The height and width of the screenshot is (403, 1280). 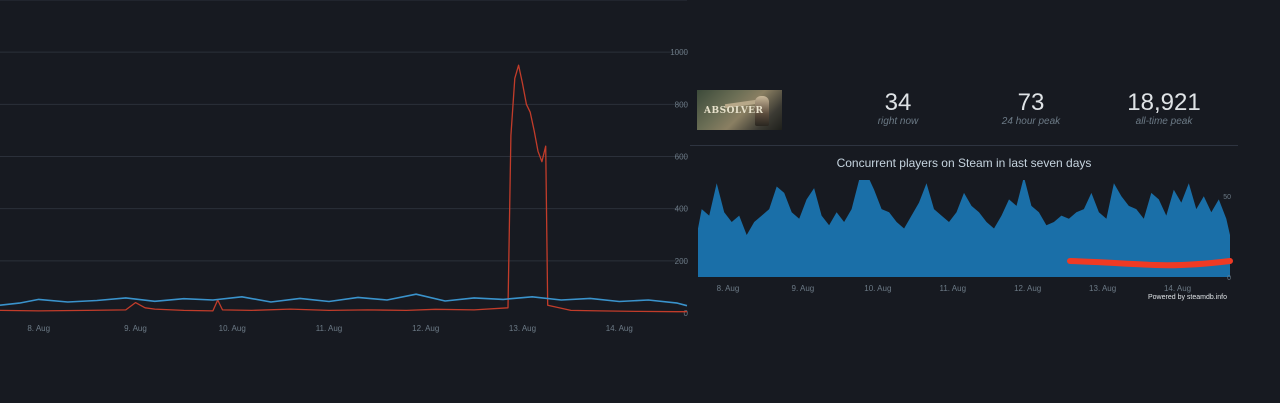 What do you see at coordinates (1229, 278) in the screenshot?
I see `right-y-tick-label: 0` at bounding box center [1229, 278].